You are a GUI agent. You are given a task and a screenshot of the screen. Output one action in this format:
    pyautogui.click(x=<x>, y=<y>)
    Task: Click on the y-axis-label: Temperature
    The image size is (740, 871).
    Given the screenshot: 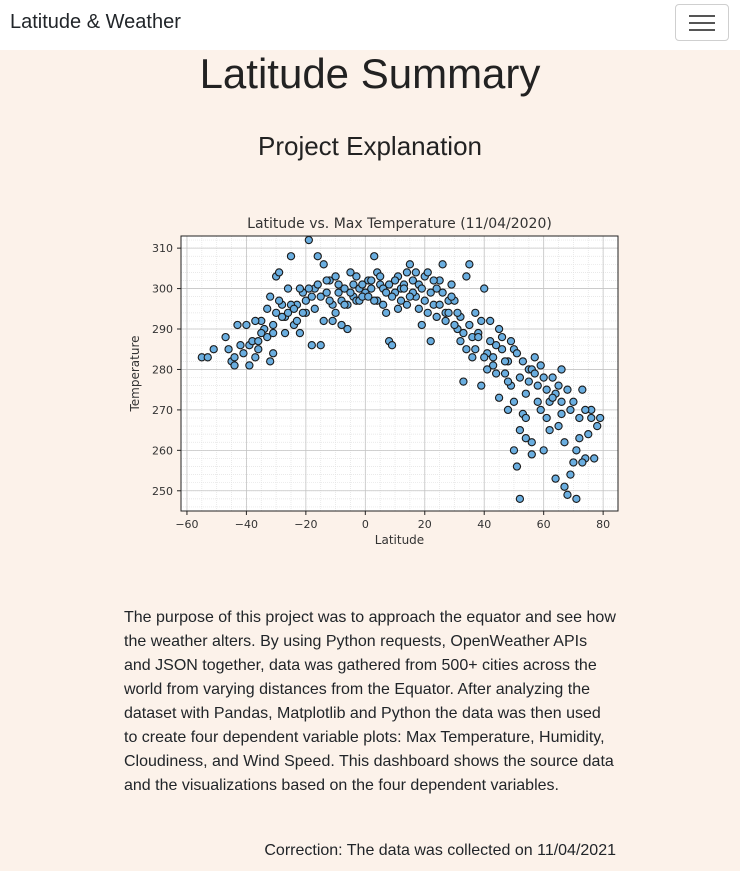 What is the action you would take?
    pyautogui.click(x=135, y=373)
    